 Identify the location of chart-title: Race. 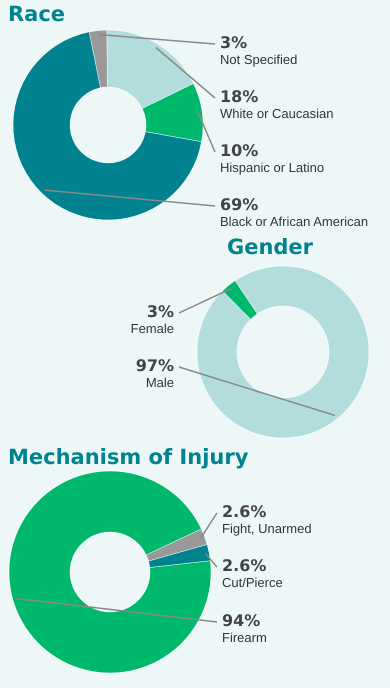
(37, 14).